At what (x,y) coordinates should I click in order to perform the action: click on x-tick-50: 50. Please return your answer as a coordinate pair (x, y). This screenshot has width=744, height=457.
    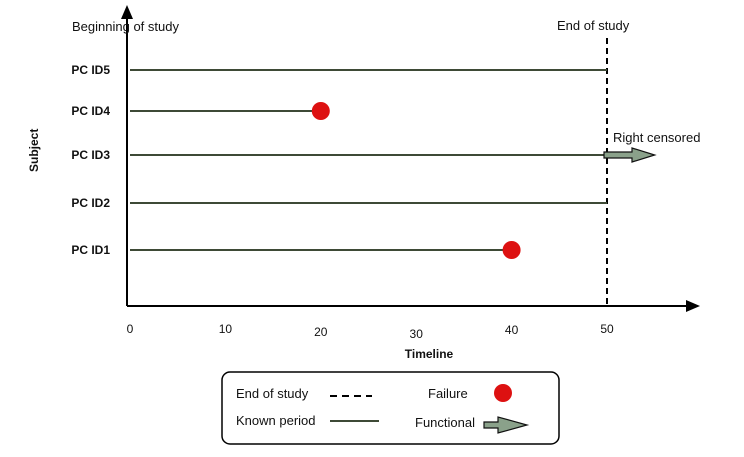
    Looking at the image, I should click on (607, 329).